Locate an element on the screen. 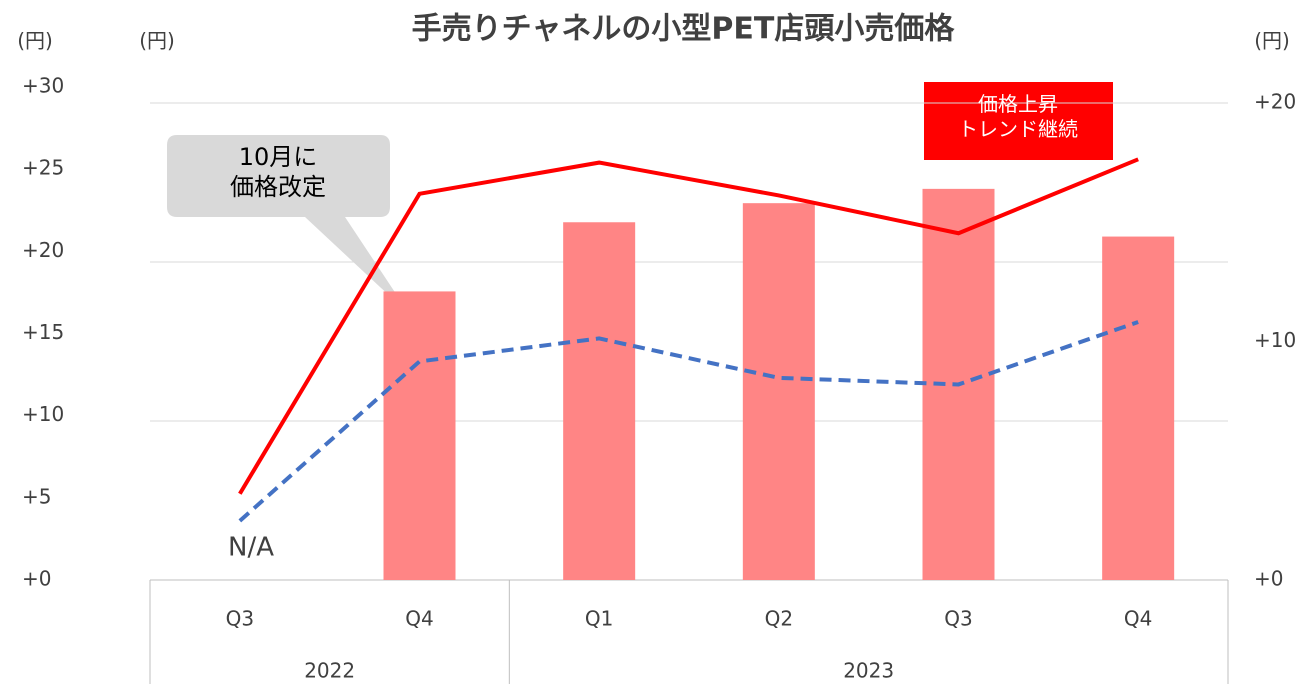 This screenshot has height=684, width=1301. y-tick-label: +30 is located at coordinates (43, 86).